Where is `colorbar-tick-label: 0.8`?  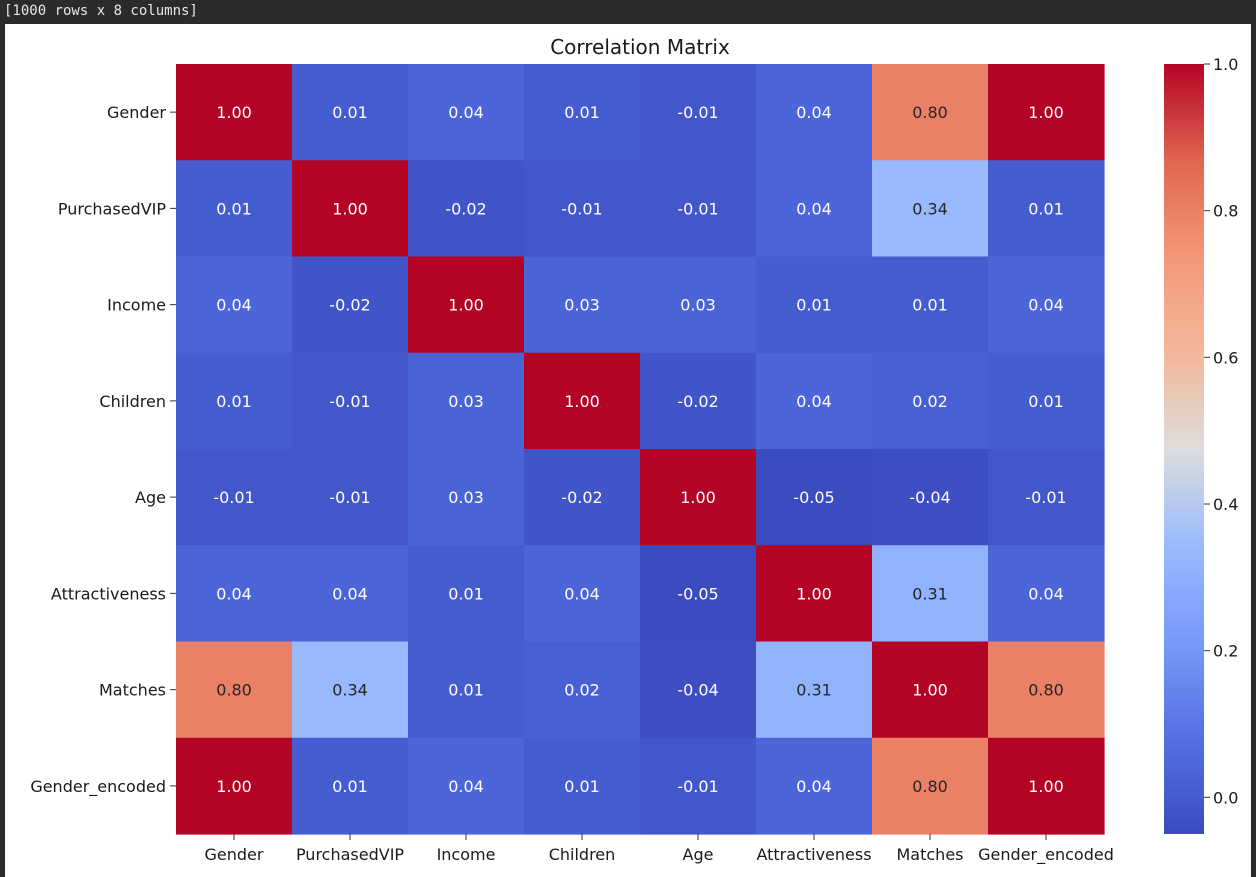 colorbar-tick-label: 0.8 is located at coordinates (1225, 211).